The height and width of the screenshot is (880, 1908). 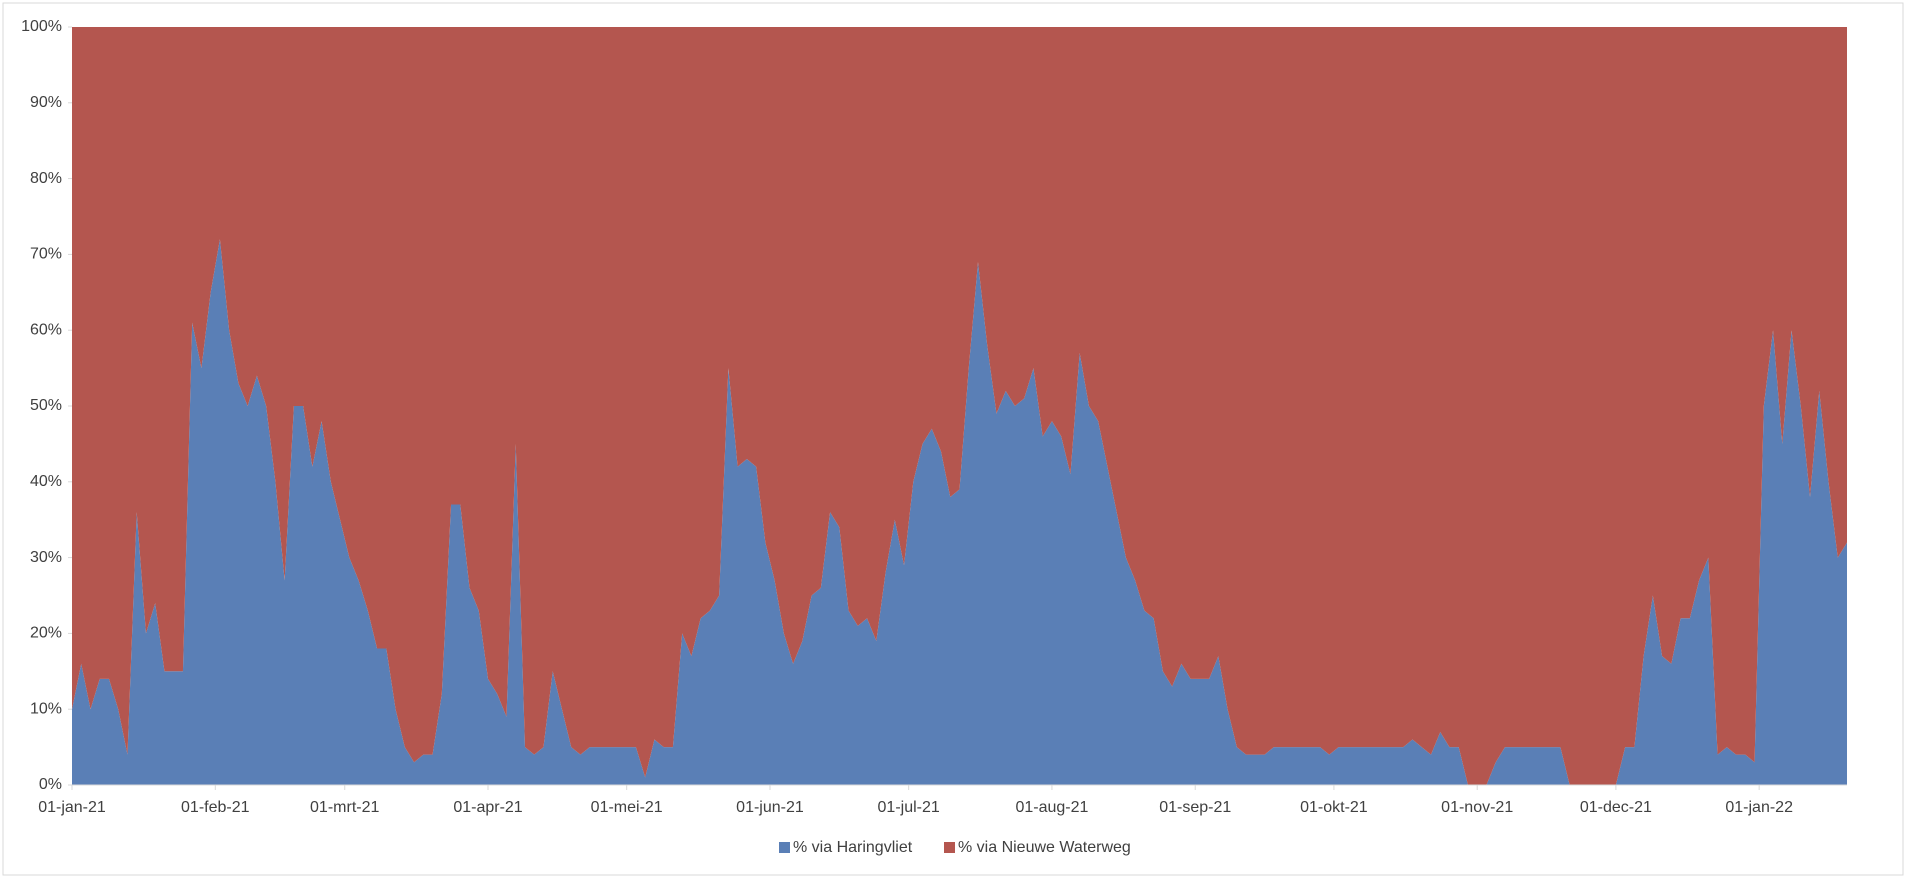 What do you see at coordinates (46, 102) in the screenshot?
I see `y-tick-label: 90%` at bounding box center [46, 102].